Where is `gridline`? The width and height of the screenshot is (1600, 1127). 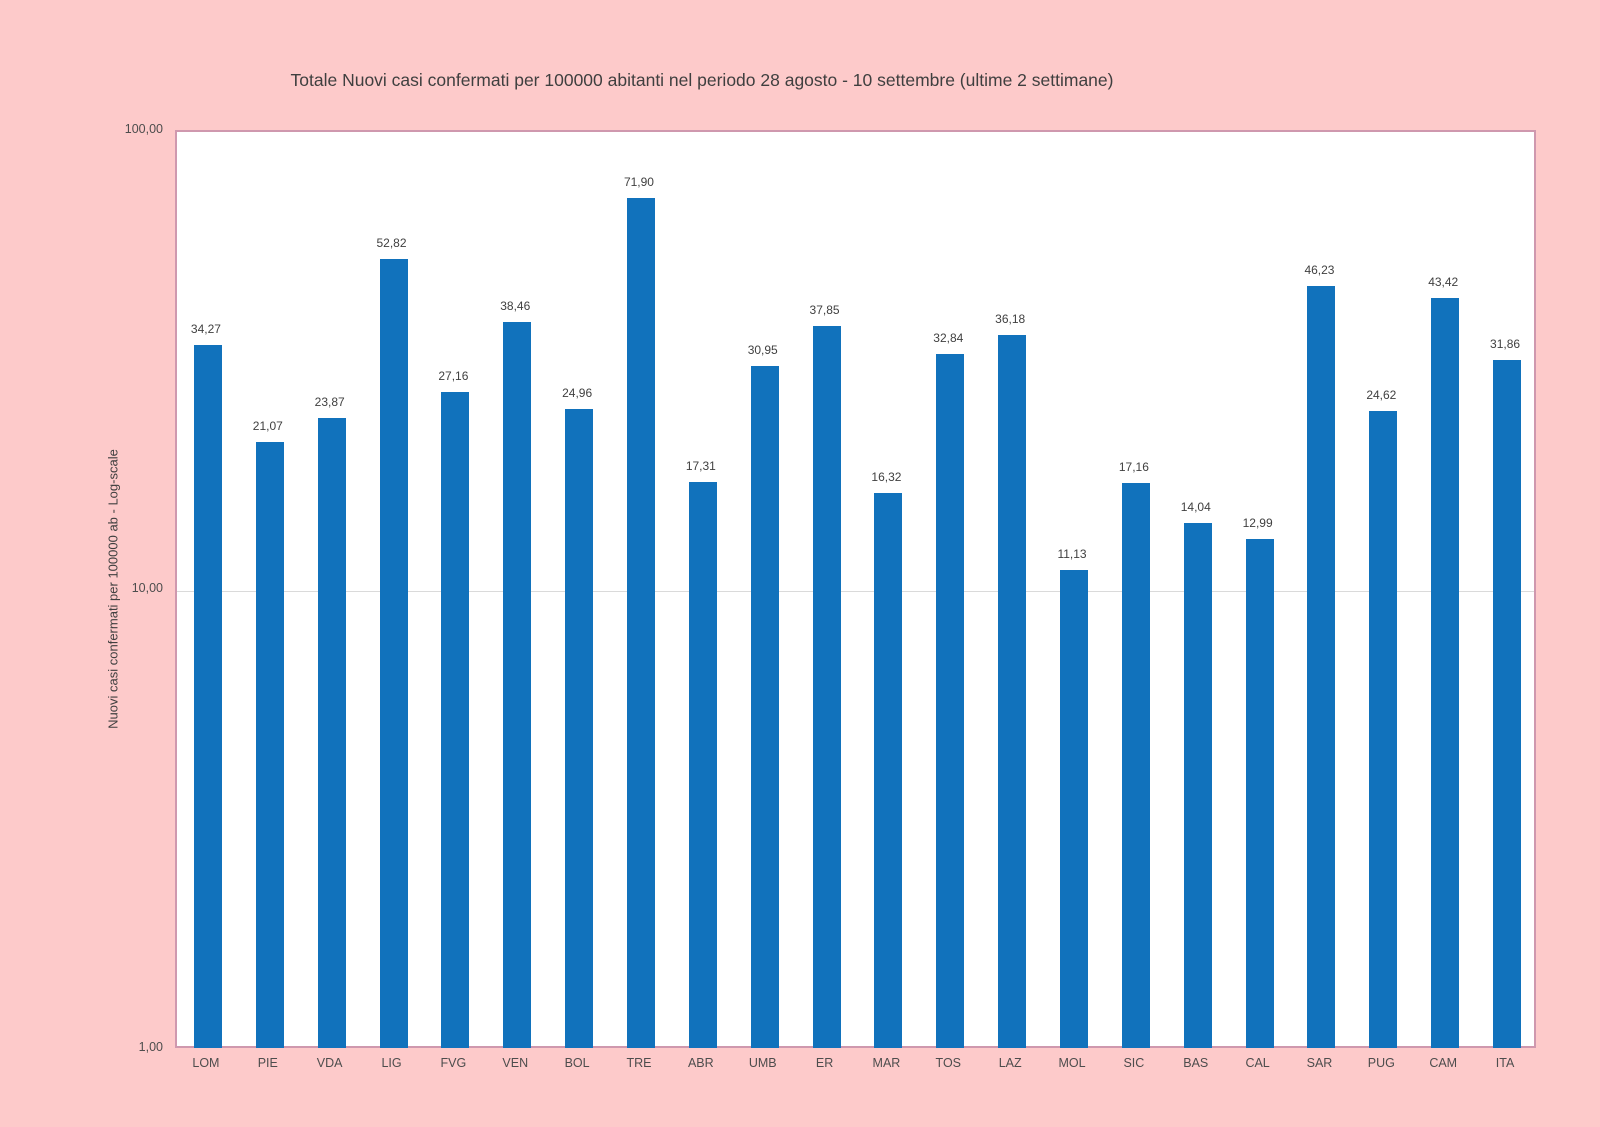 gridline is located at coordinates (855, 591).